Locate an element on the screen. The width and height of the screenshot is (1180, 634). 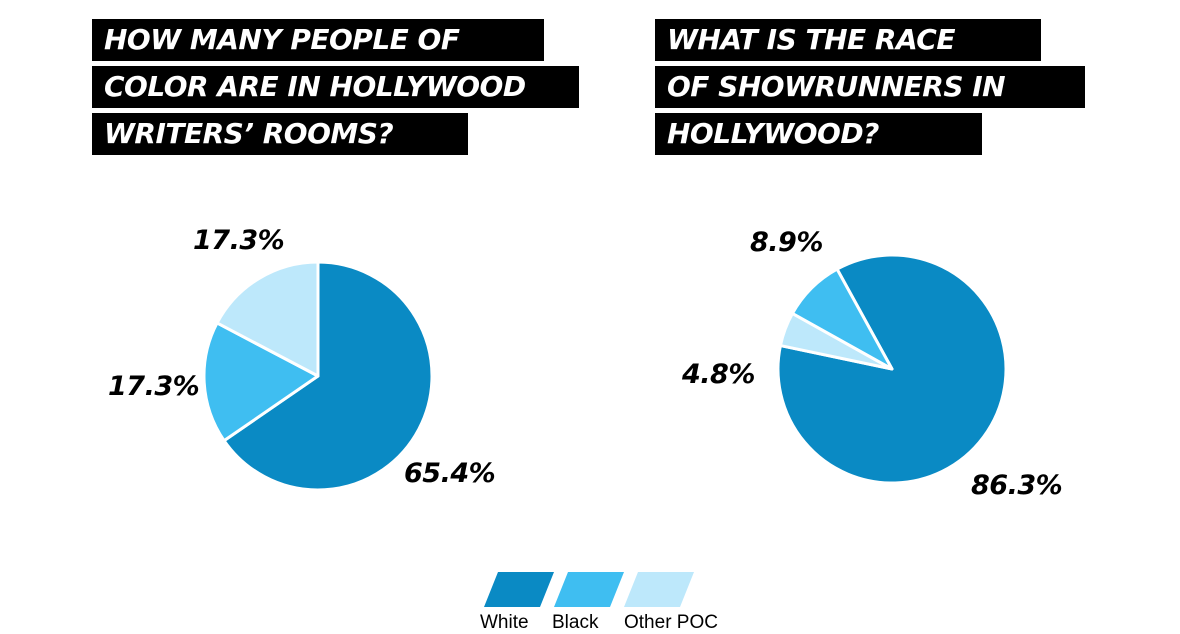
right-pie-slice-black is located at coordinates (842, 319).